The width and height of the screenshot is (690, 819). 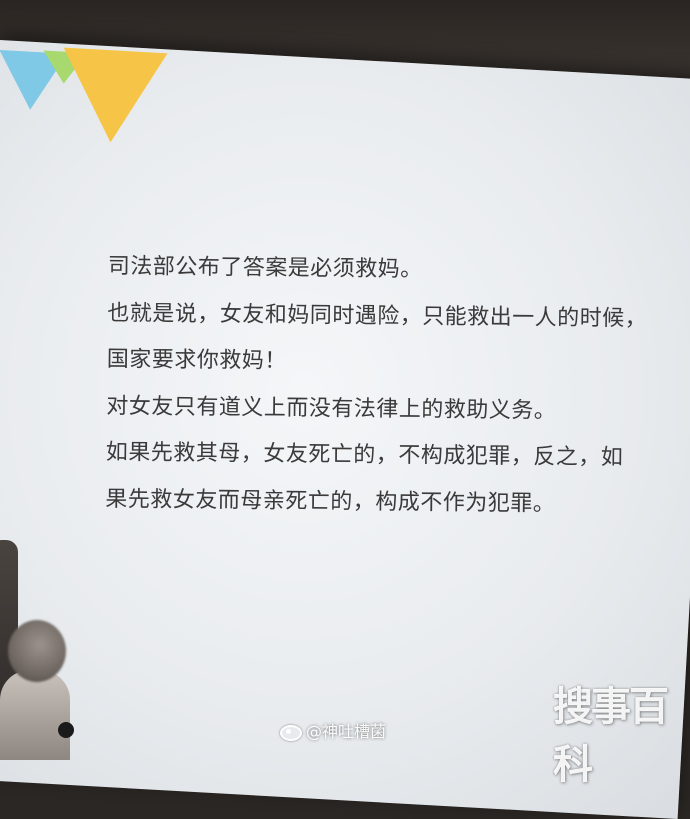 I want to click on slide-line-2: 也就是说，女友和妈同时遇险，只能救出一人的时候，, so click(x=377, y=316).